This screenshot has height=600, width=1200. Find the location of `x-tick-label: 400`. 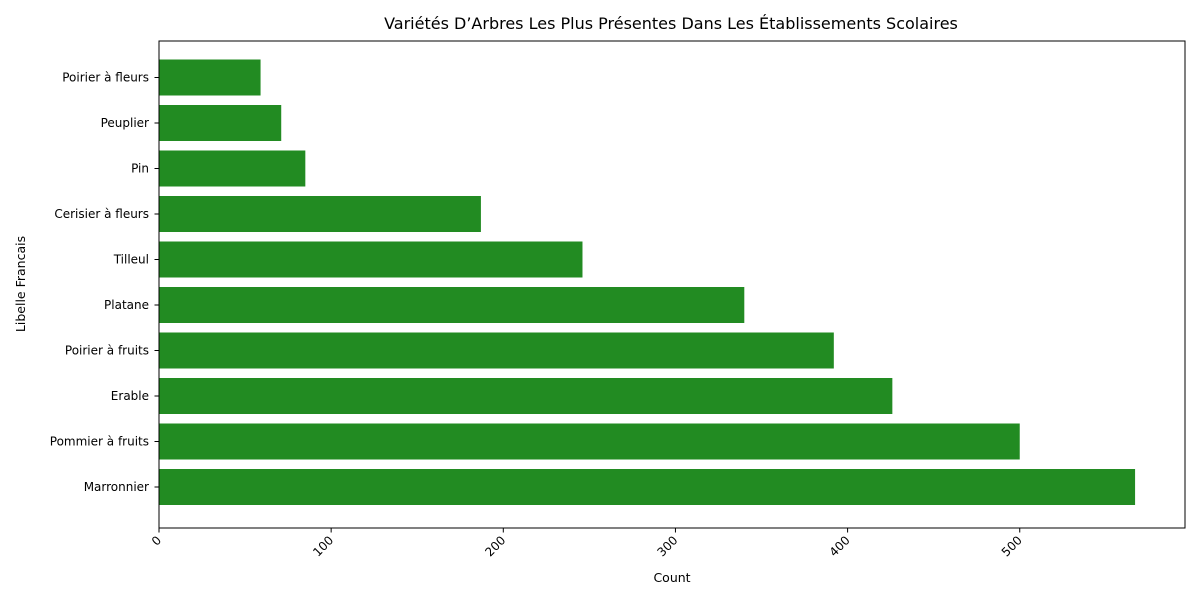

x-tick-label: 400 is located at coordinates (840, 546).